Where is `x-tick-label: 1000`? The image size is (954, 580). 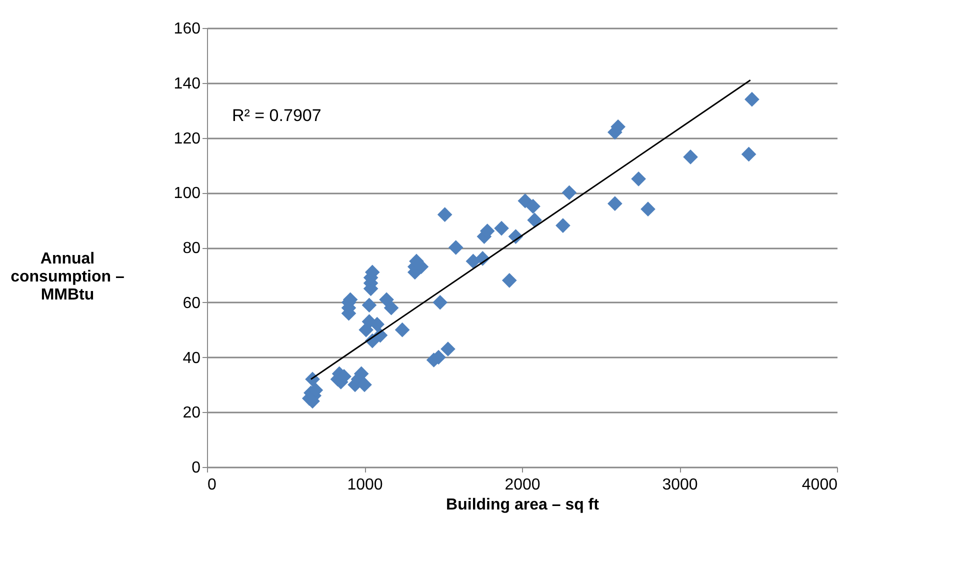
x-tick-label: 1000 is located at coordinates (365, 485).